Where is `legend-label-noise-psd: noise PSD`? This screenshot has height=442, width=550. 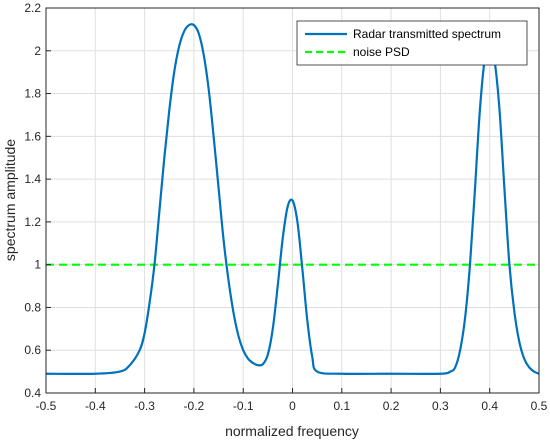 legend-label-noise-psd: noise PSD is located at coordinates (381, 52).